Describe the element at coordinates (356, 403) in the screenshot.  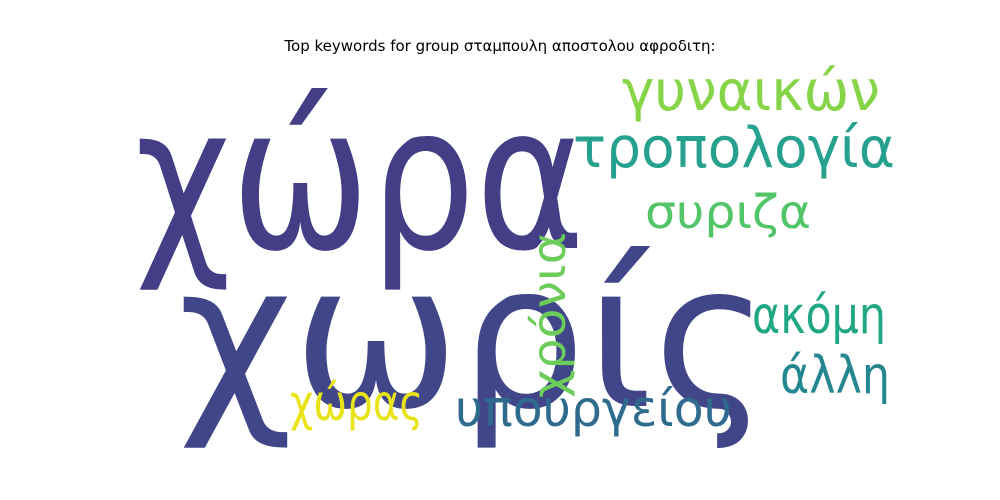
I see `word-9: χώρας` at that location.